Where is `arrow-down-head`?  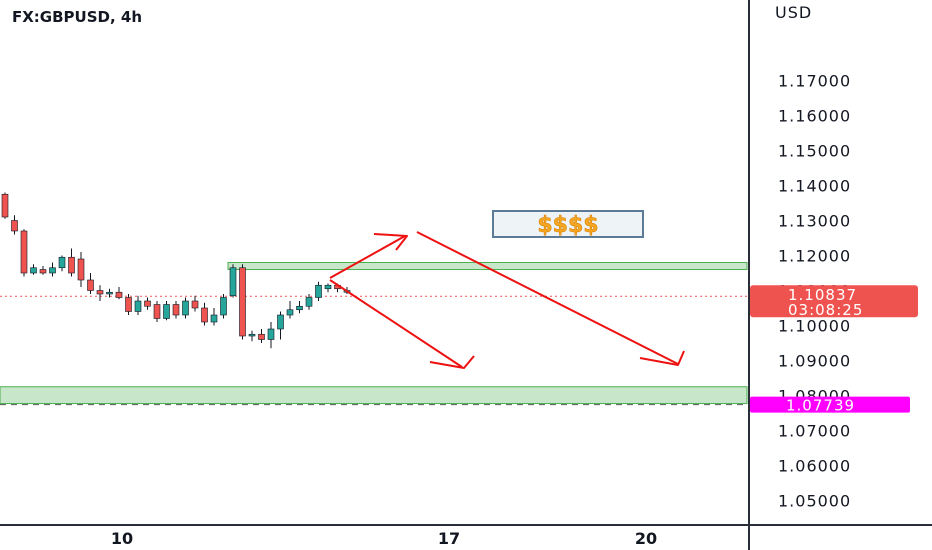
arrow-down-head is located at coordinates (452, 362).